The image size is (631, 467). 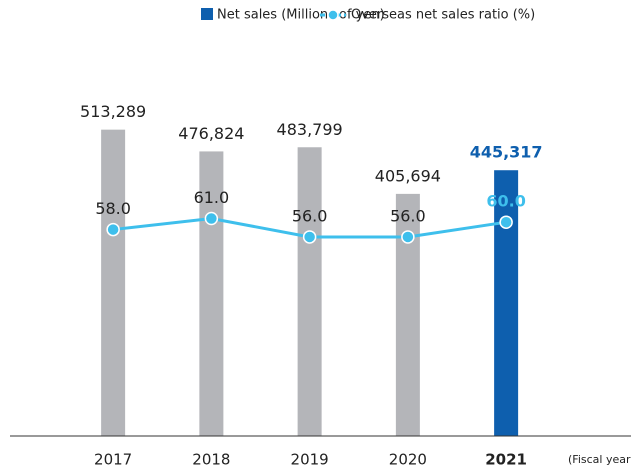 I want to click on bar-value-label: 476,824, so click(x=211, y=133).